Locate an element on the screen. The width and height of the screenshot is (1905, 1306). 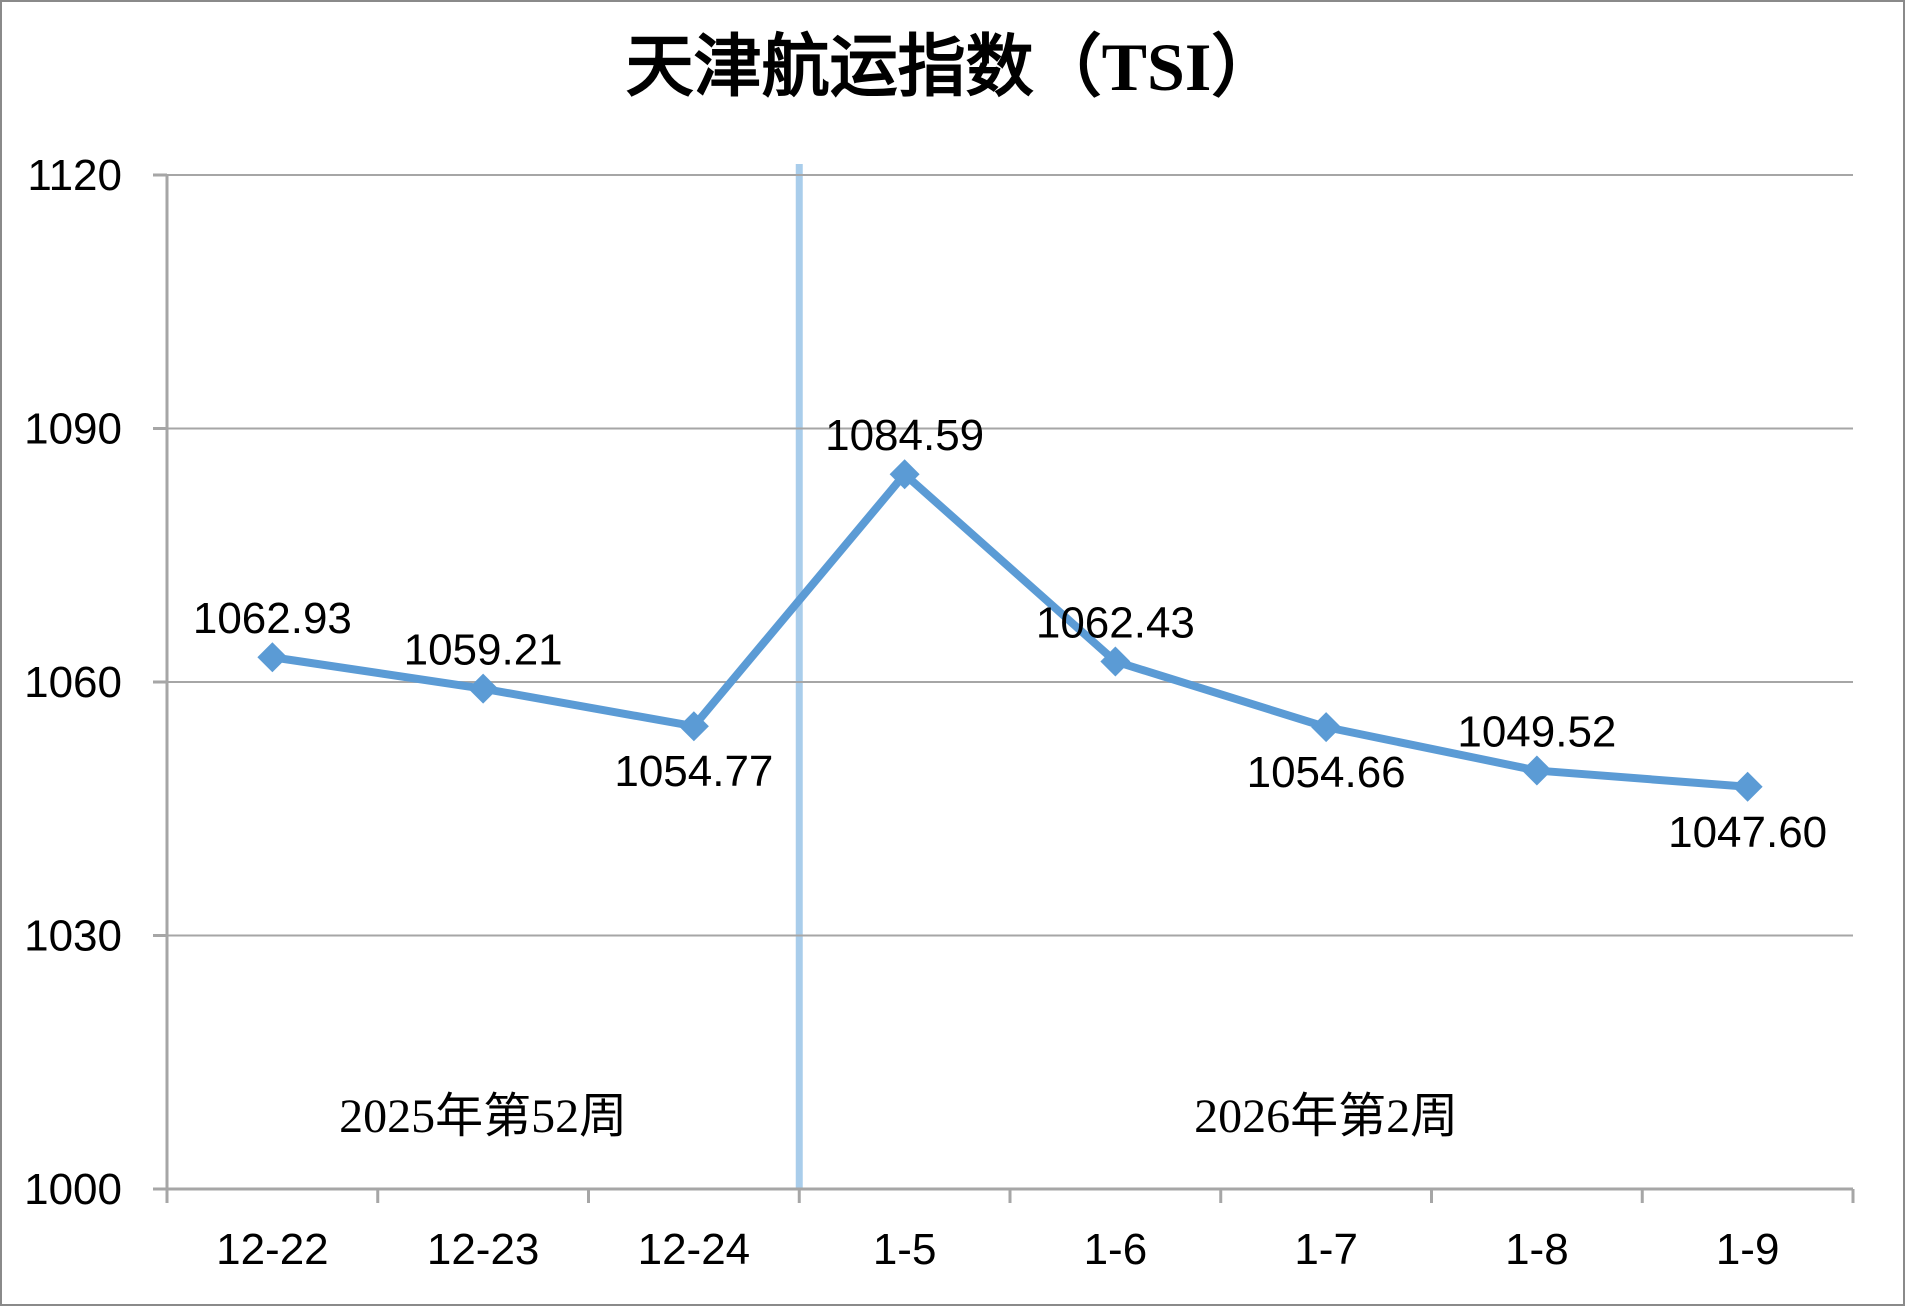
x-axis-label-12-22: 12-22 is located at coordinates (272, 1249).